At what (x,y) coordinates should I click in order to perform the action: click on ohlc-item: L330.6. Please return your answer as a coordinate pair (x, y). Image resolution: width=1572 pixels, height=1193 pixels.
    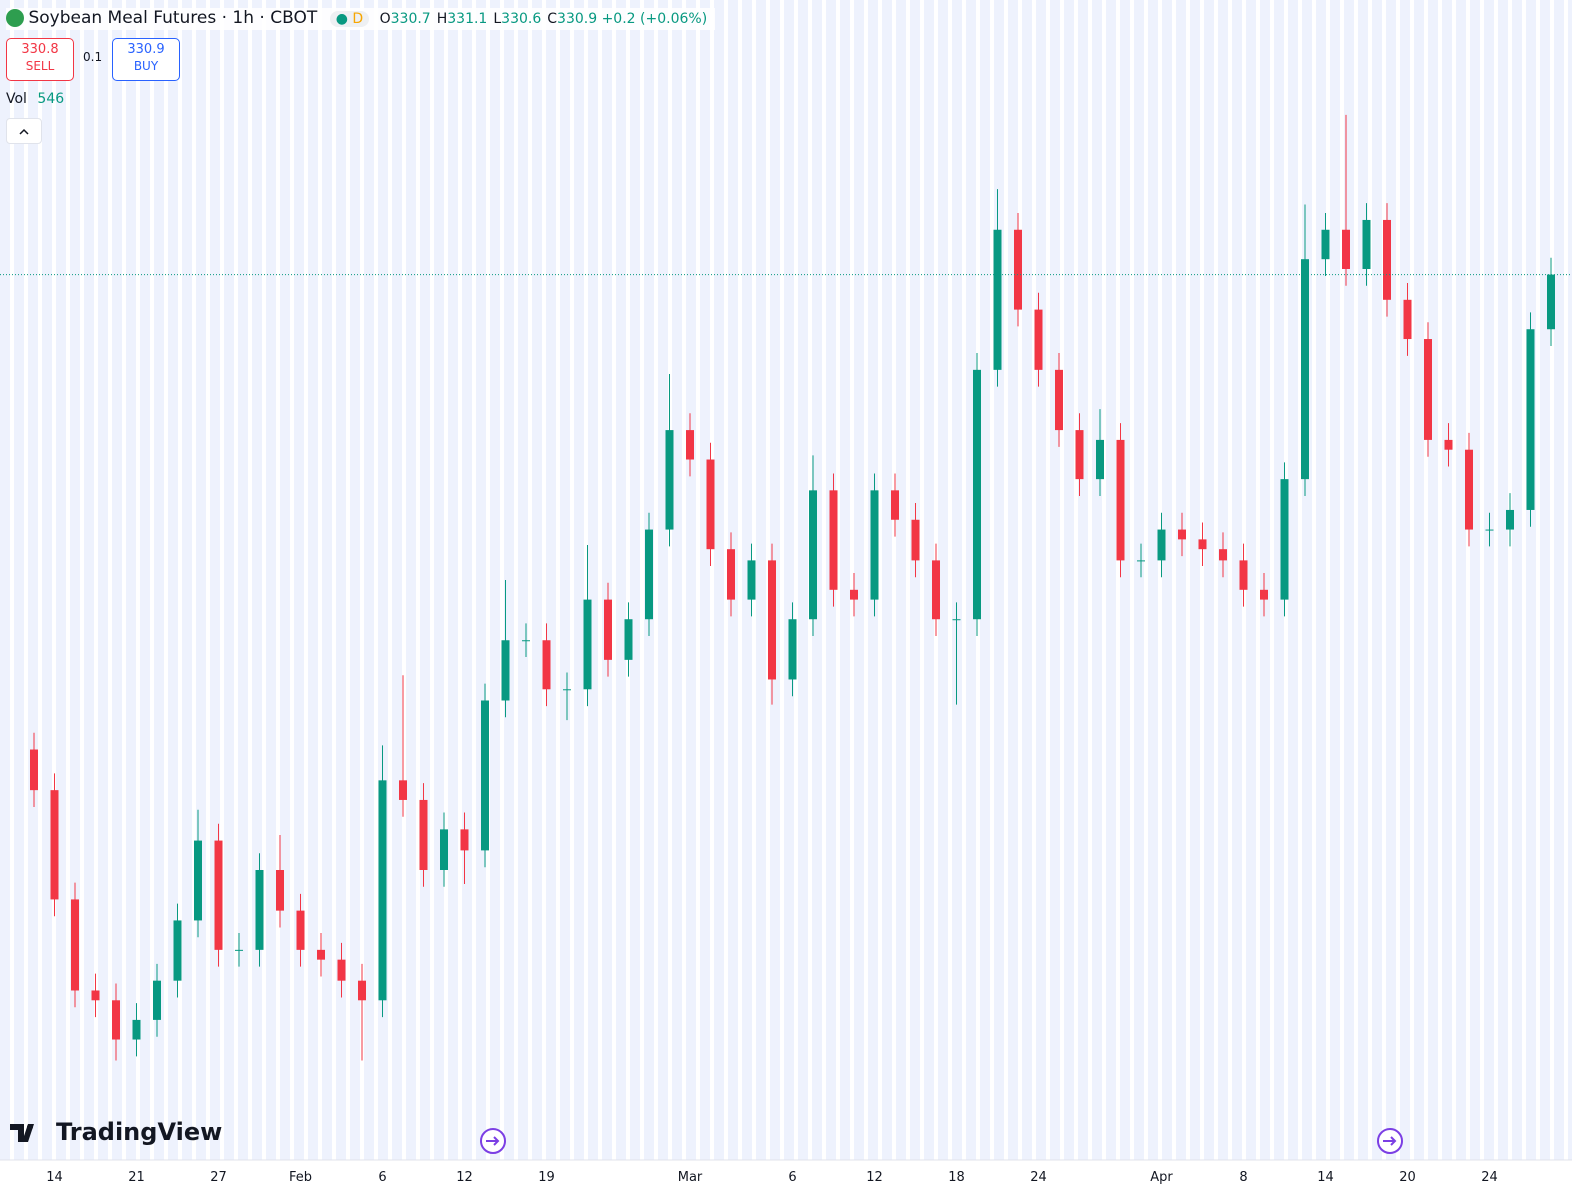
    Looking at the image, I should click on (517, 19).